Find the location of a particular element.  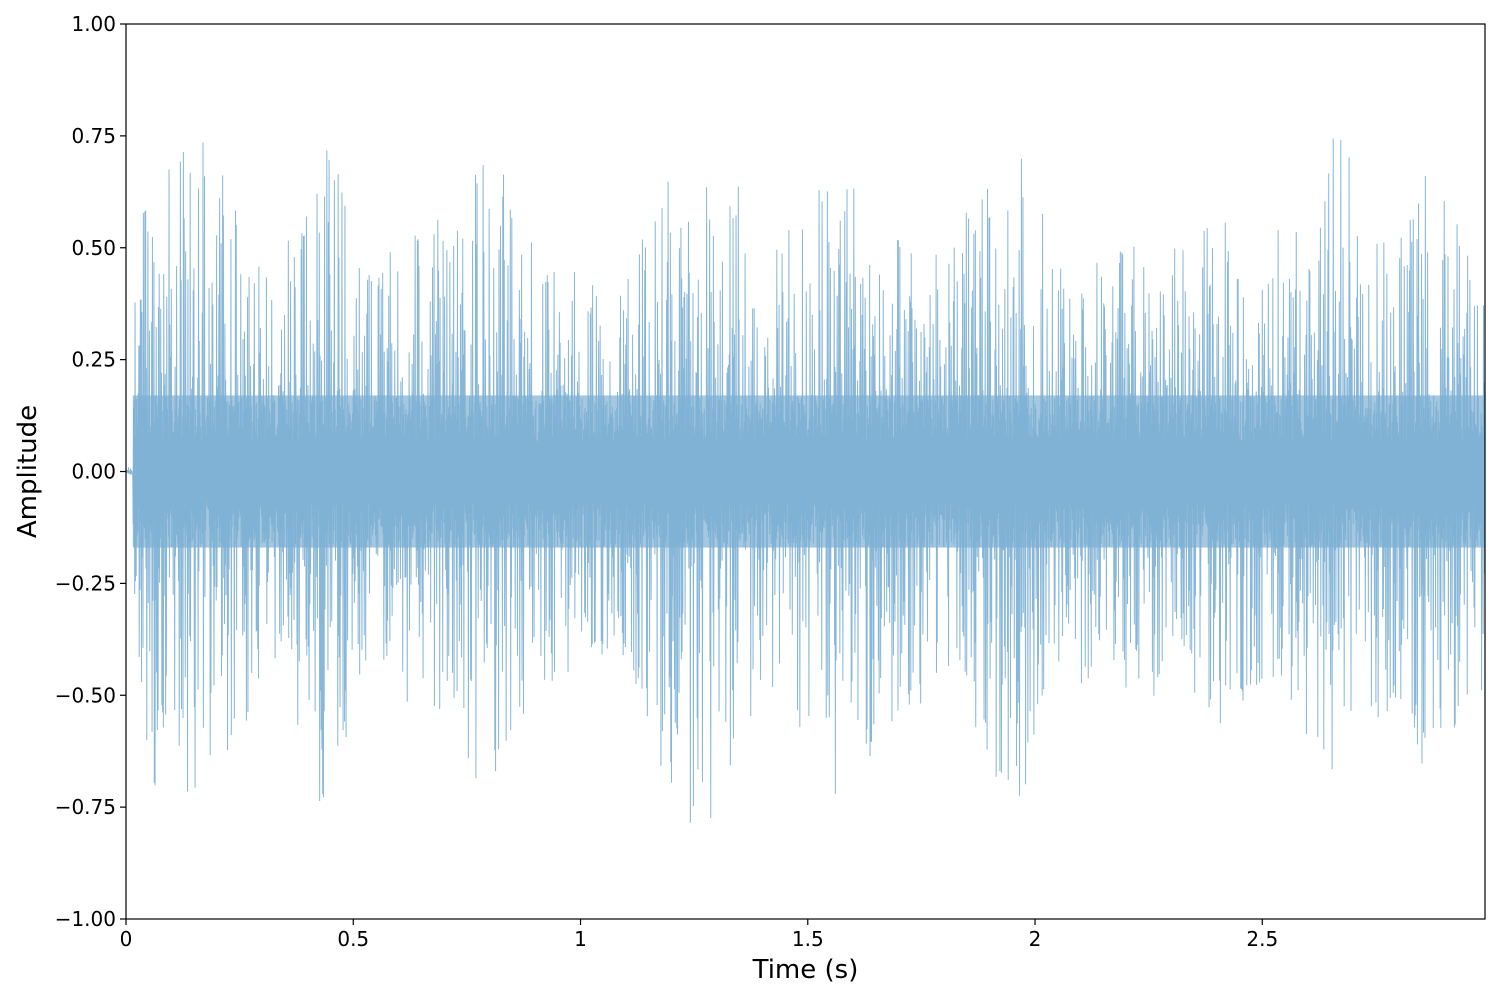

x-tick-label: 0.5 is located at coordinates (353, 939).